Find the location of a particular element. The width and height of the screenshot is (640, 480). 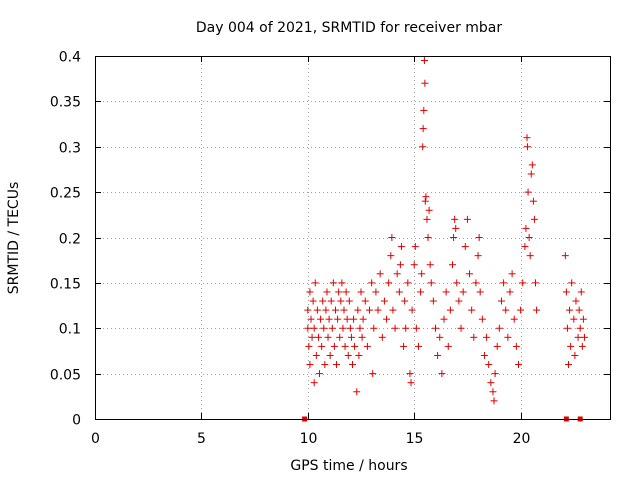

y-tick-label: 0.3 is located at coordinates (70, 149).